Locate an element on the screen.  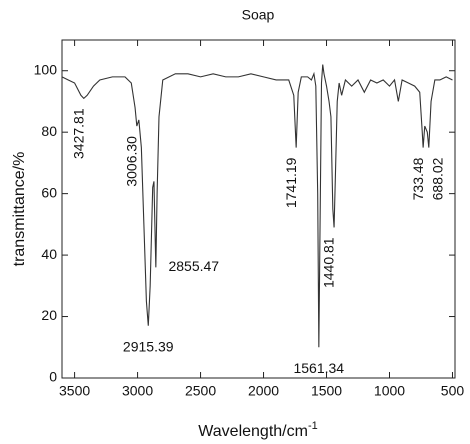
y-tick-label: 20 is located at coordinates (49, 315).